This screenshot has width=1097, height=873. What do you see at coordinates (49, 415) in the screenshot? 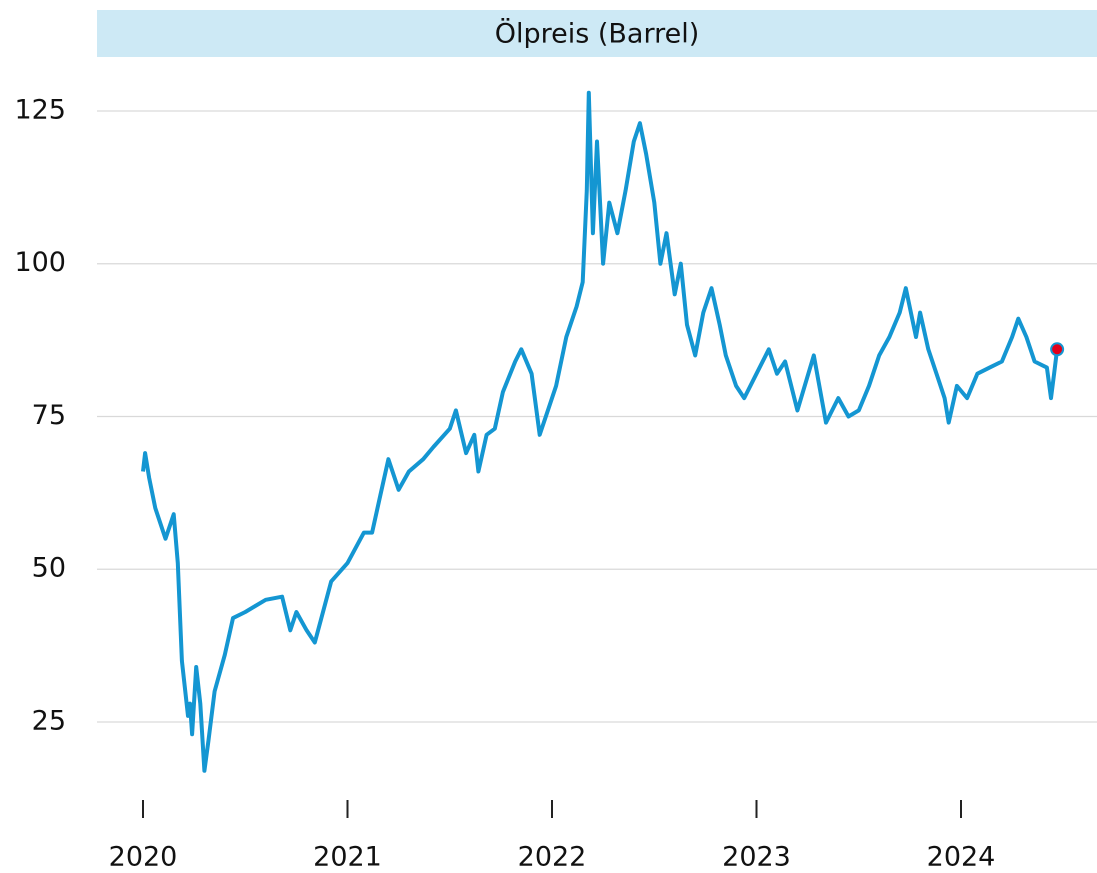
I see `y-tick-label: 75` at bounding box center [49, 415].